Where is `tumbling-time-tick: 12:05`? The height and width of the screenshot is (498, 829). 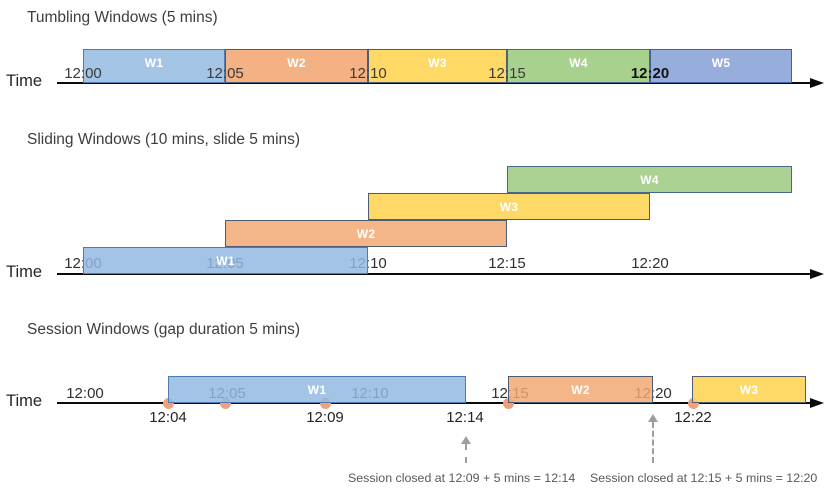 tumbling-time-tick: 12:05 is located at coordinates (225, 73).